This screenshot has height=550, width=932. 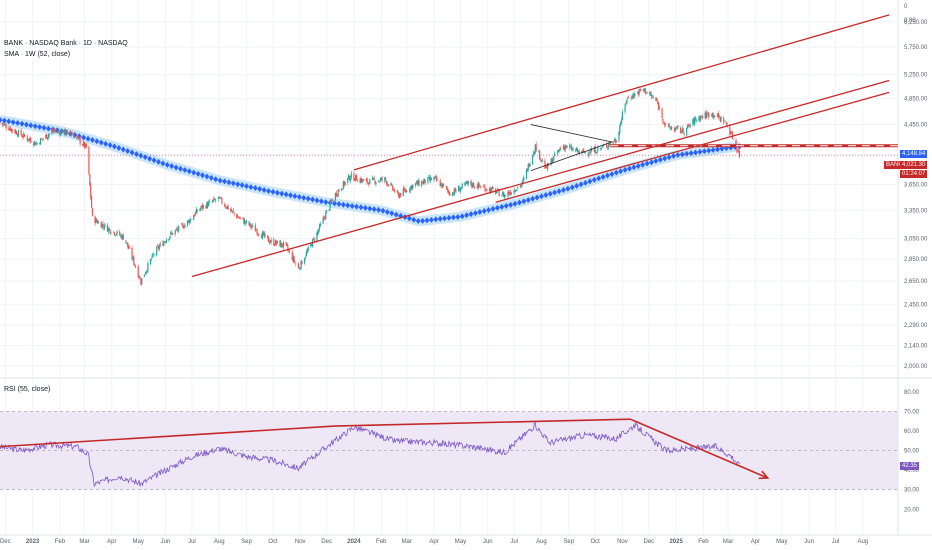 What do you see at coordinates (27, 389) in the screenshot?
I see `rsi-legend: RSI (55, close)` at bounding box center [27, 389].